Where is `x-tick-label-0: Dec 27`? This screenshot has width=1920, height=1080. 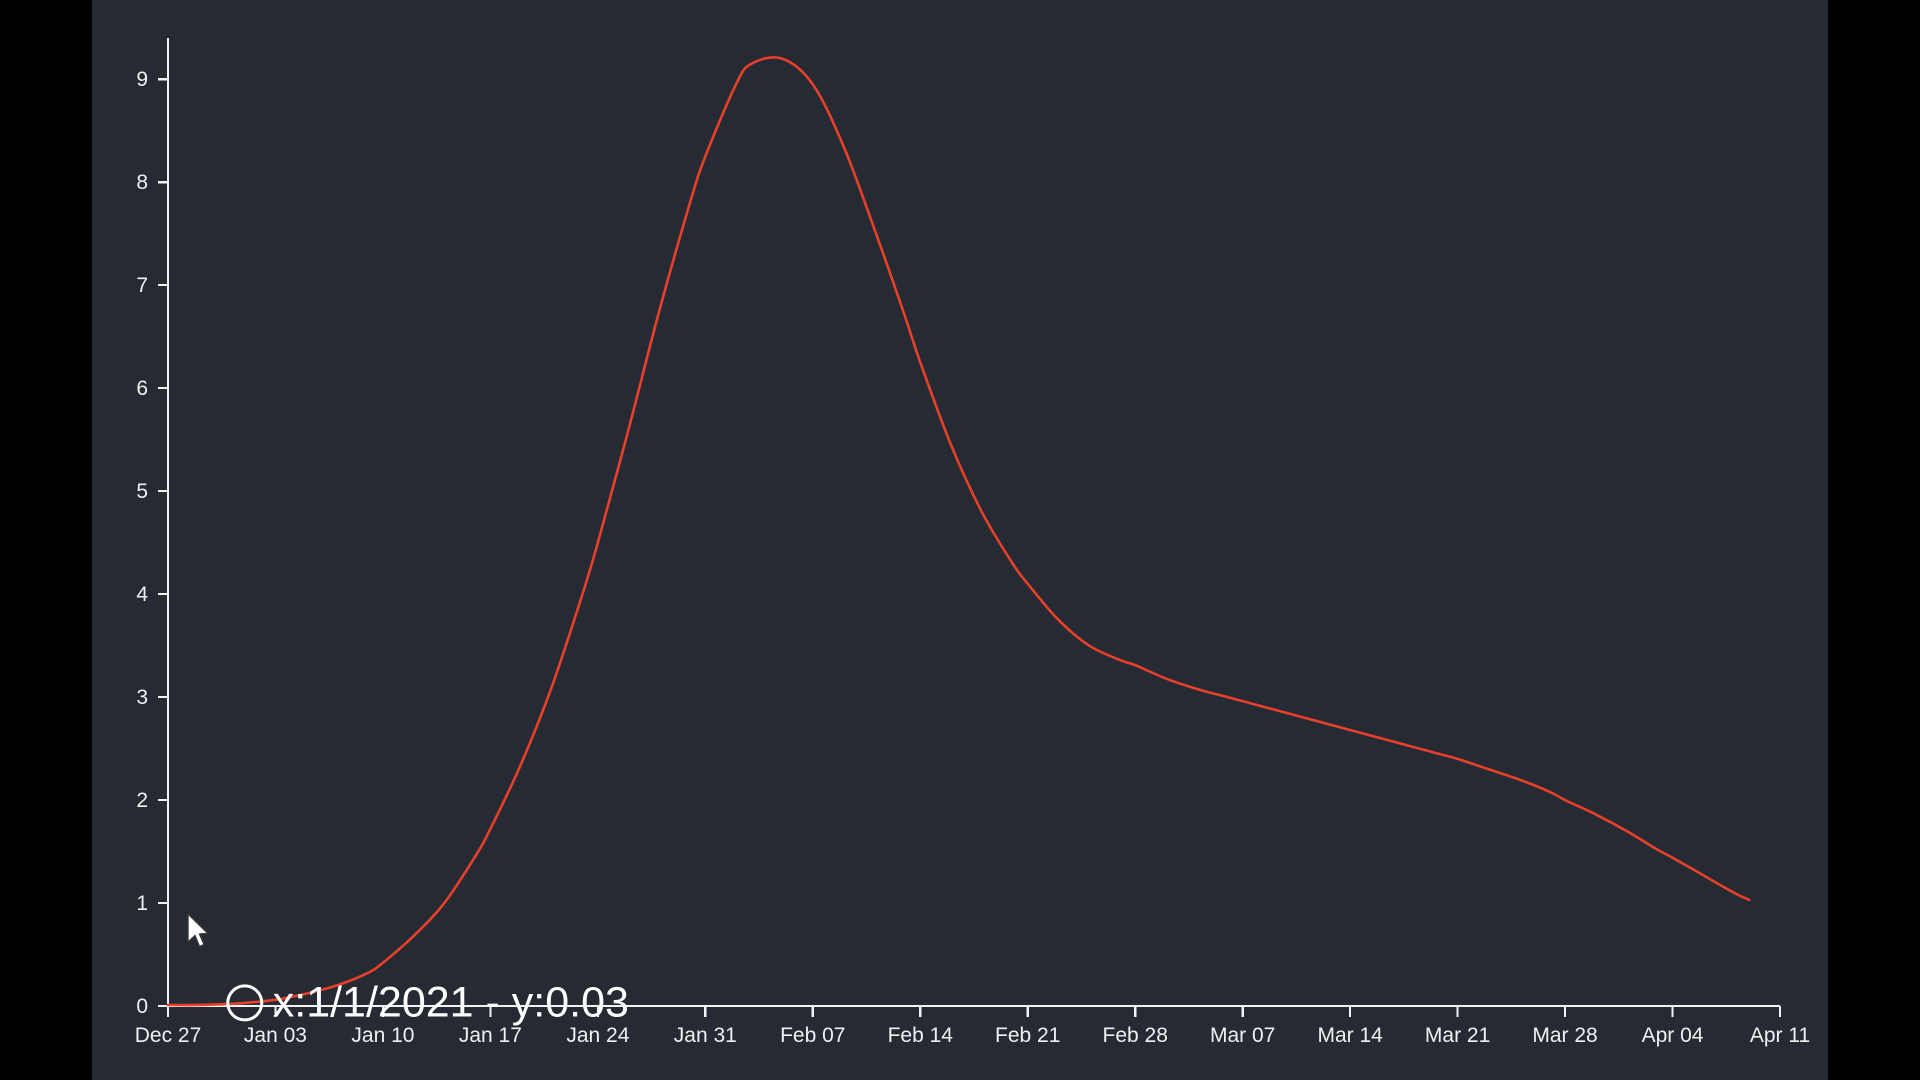 x-tick-label-0: Dec 27 is located at coordinates (168, 1035).